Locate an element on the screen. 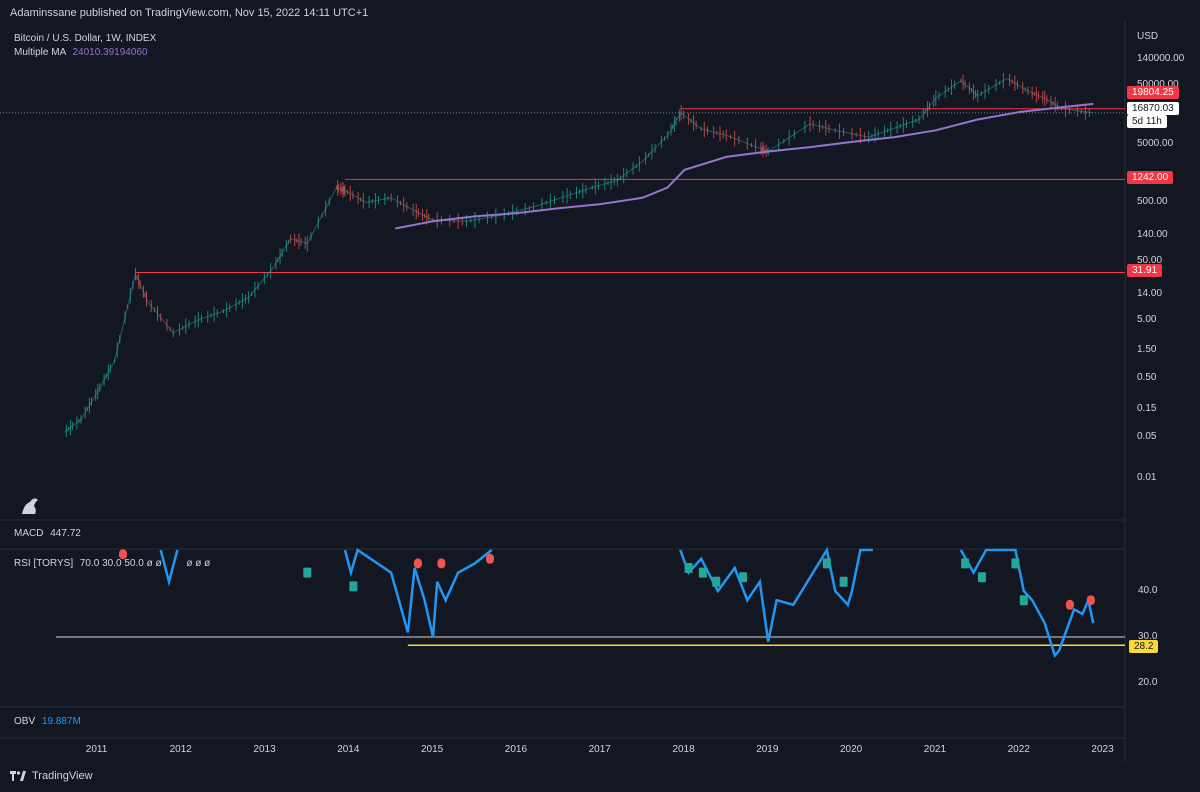  price-tick: 0.50 is located at coordinates (1147, 378).